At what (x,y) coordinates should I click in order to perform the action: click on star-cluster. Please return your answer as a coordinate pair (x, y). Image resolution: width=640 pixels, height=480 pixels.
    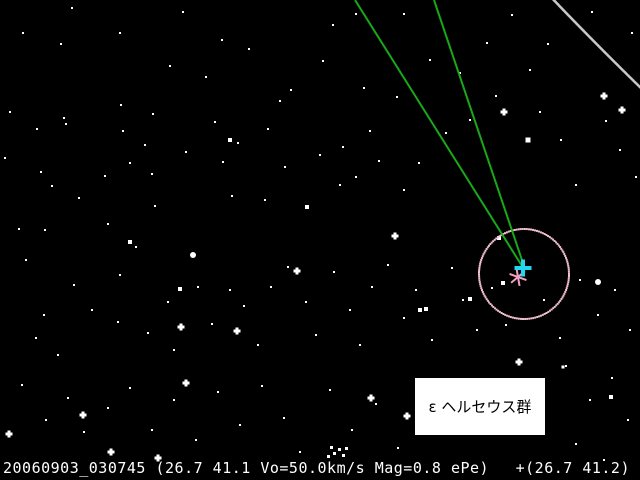
    Looking at the image, I should click on (337, 452).